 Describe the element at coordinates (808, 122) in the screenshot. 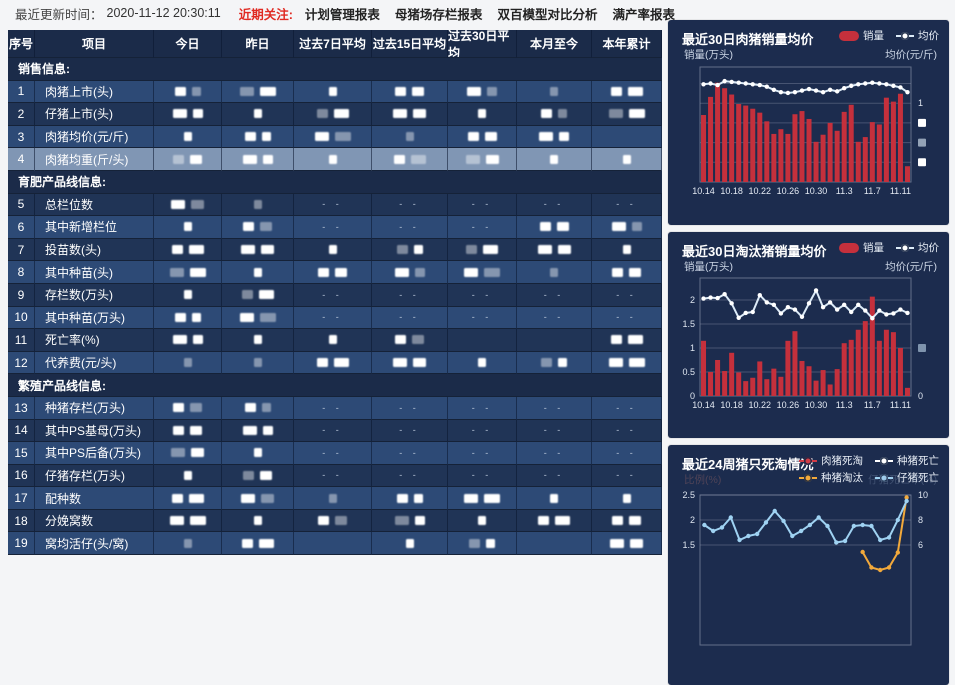

I see `bar-line-chart: 10.14 10.18 10.22 10.26 10.30 11.3 11.7 11.11 1` at that location.